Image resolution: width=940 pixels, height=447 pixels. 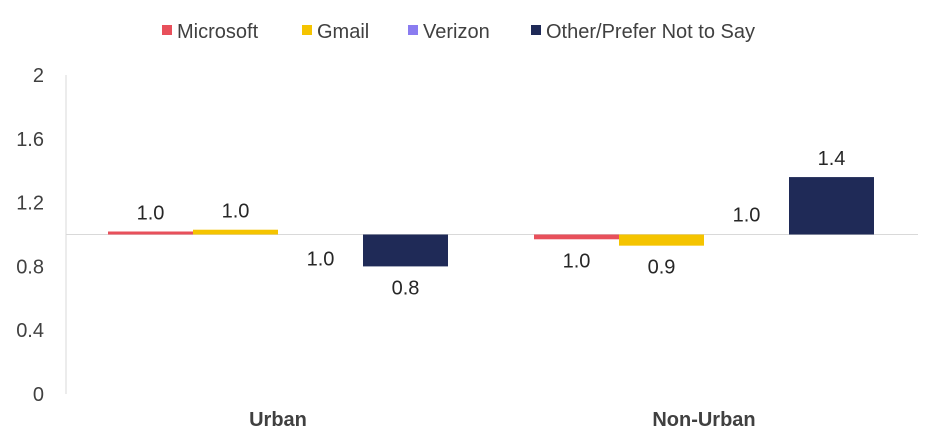 I want to click on y-tick-label: 0, so click(x=38, y=395).